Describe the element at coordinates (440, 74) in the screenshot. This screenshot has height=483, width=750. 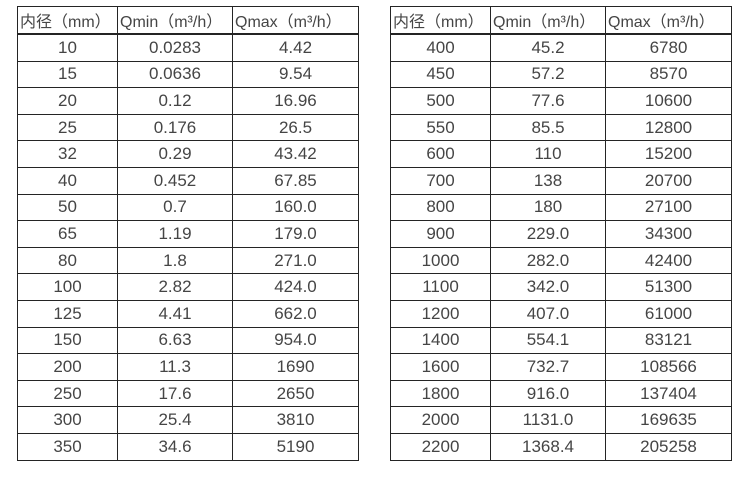
I see `cell: 450` at that location.